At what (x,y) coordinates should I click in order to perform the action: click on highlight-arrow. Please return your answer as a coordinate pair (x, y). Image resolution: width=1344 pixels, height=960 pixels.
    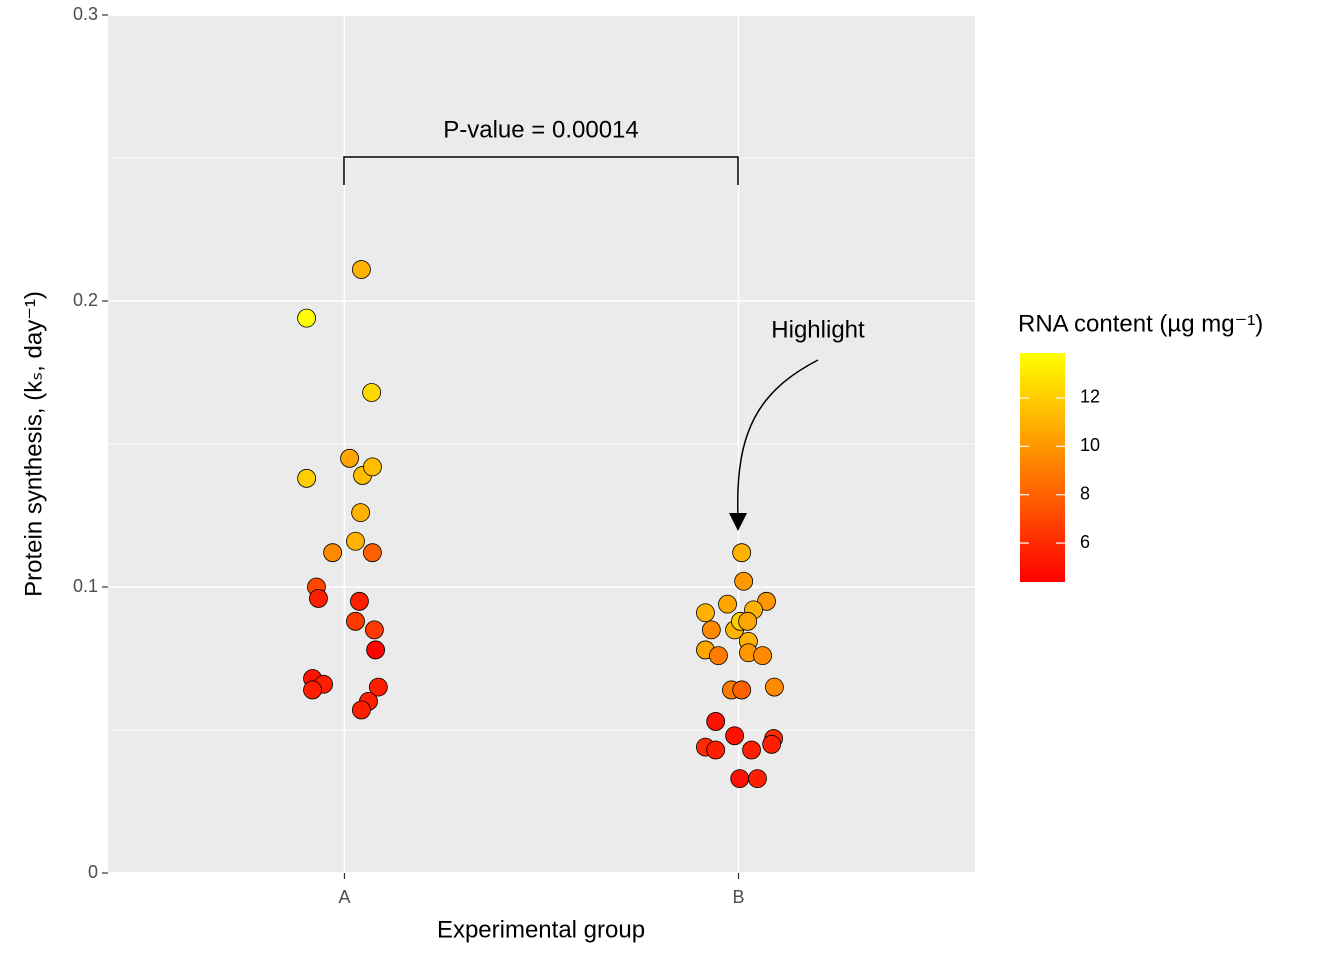
    Looking at the image, I should click on (778, 437).